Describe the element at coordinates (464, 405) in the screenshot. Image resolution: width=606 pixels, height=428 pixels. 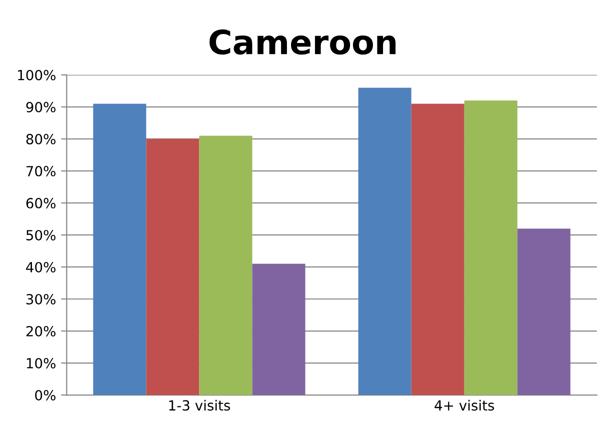
I see `x-tick-label: 4+ visits` at that location.